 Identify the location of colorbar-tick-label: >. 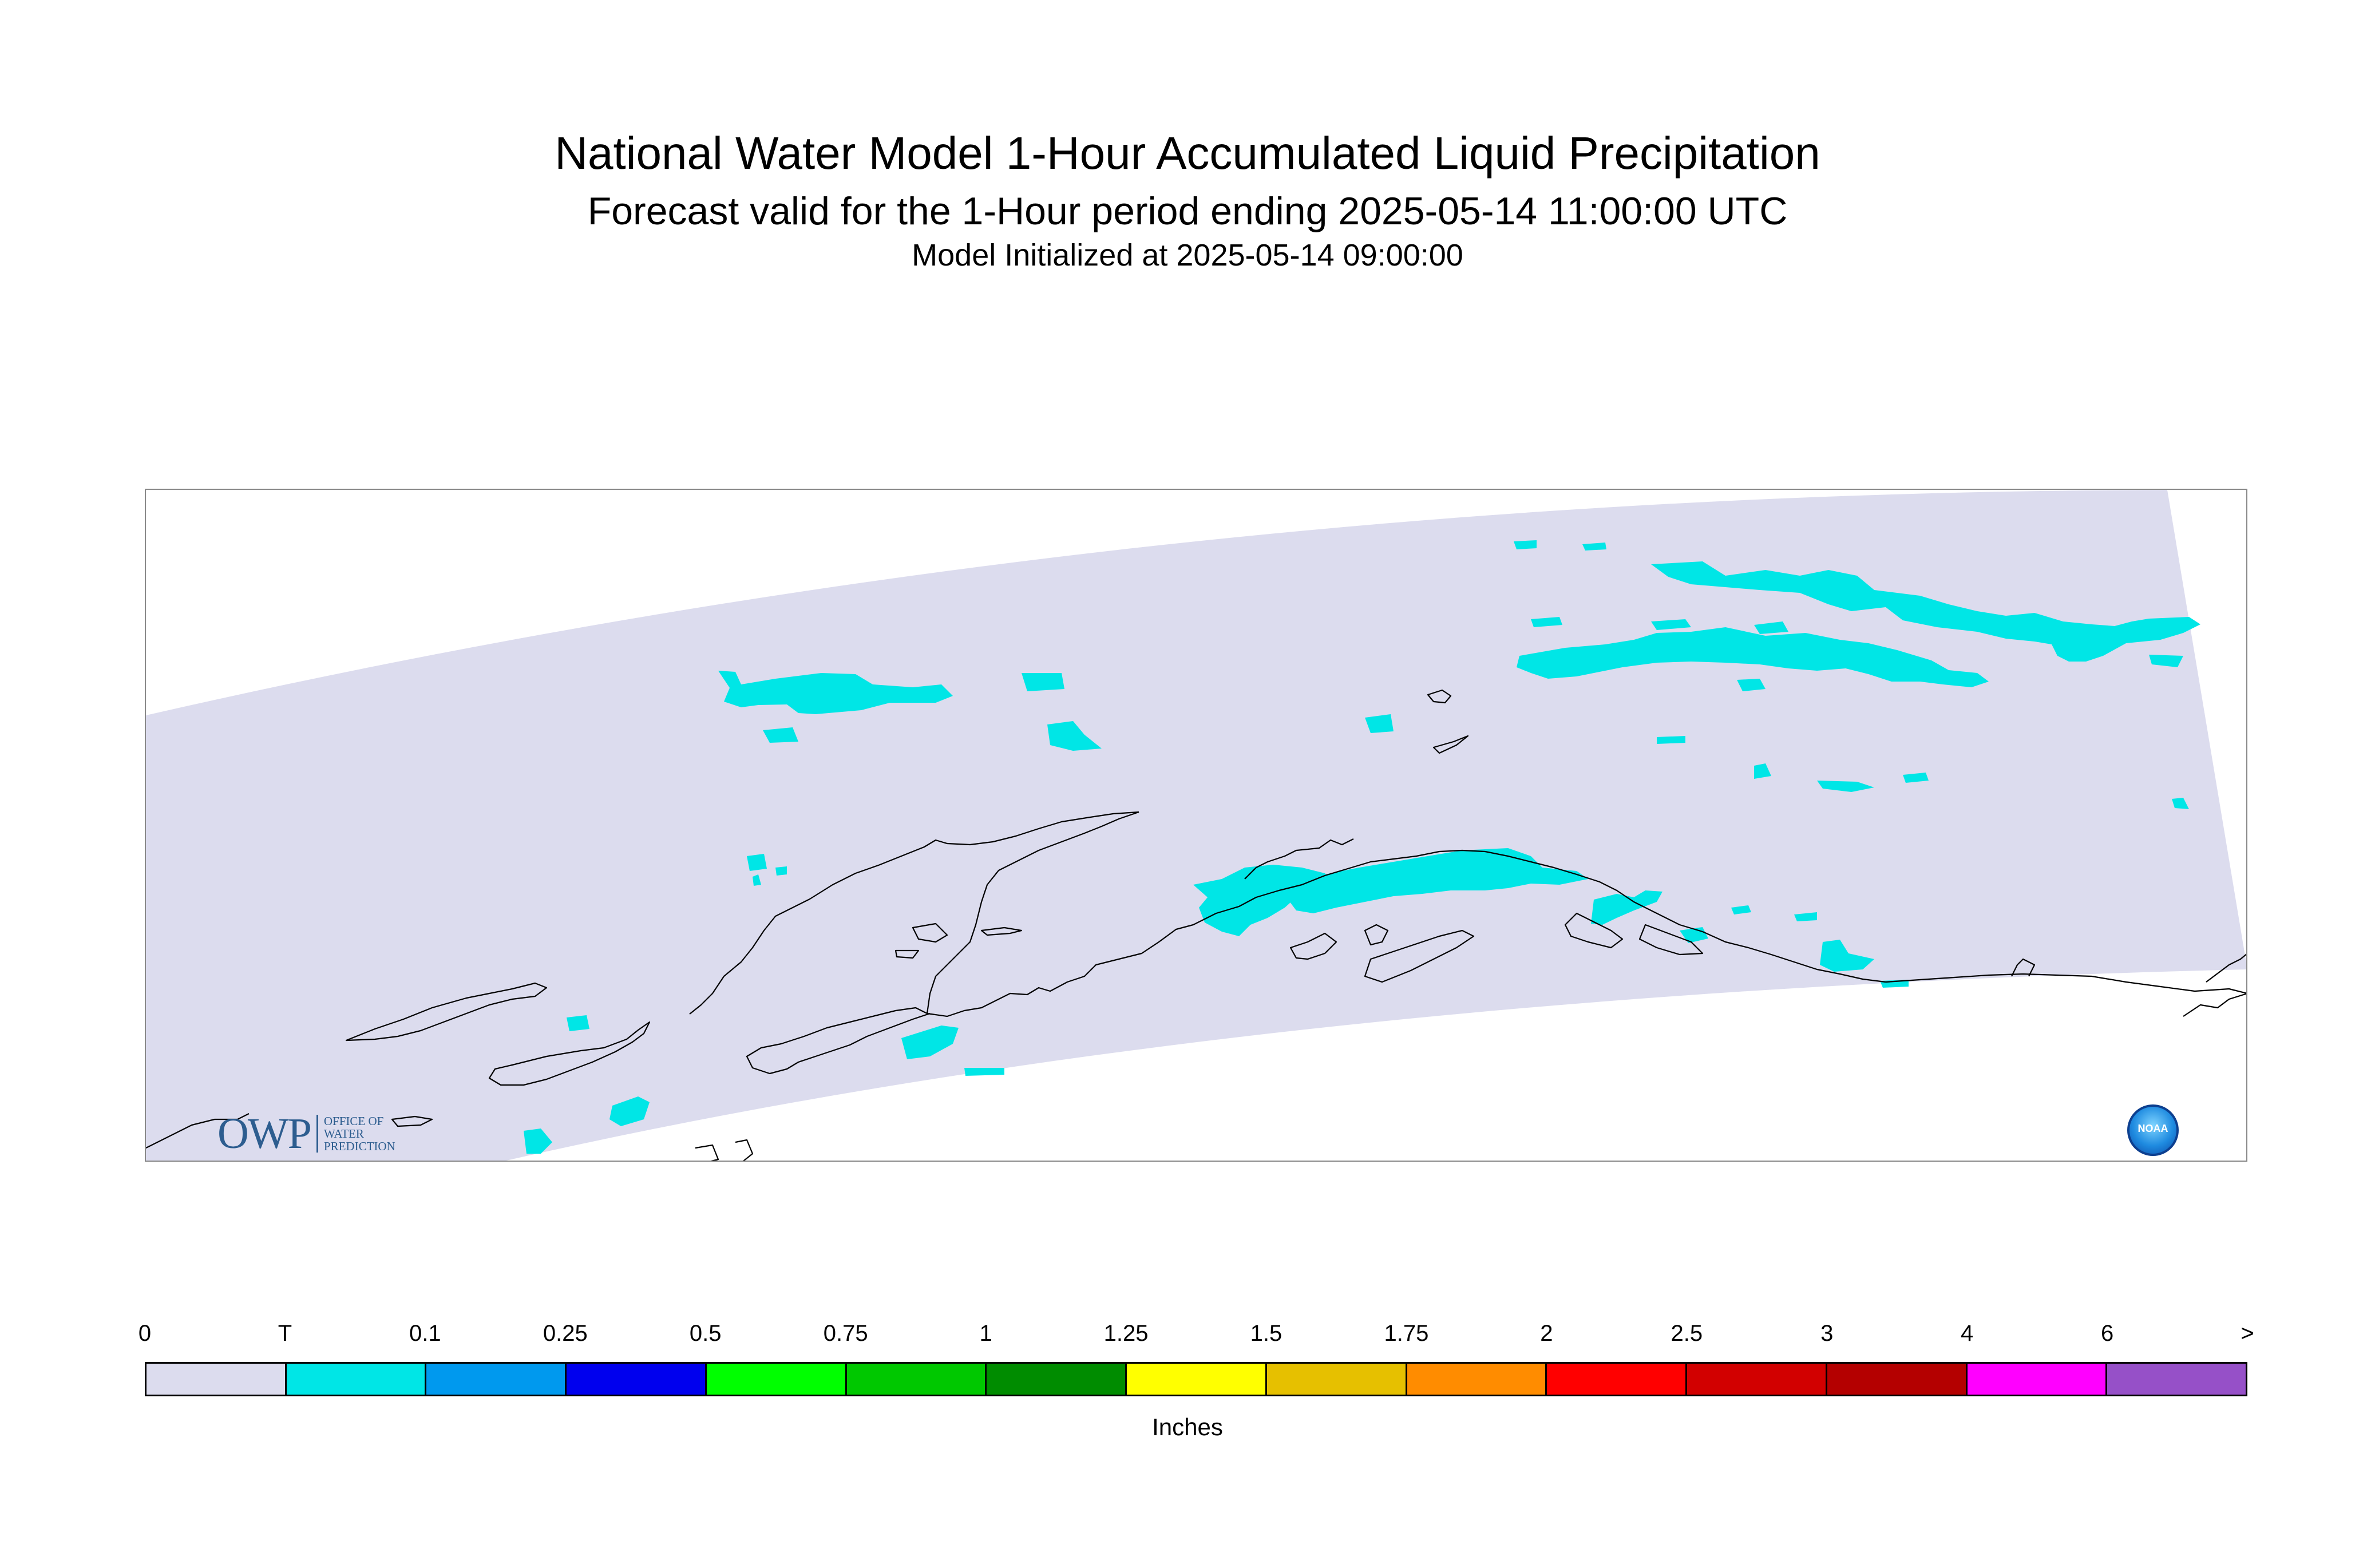
(2247, 1333).